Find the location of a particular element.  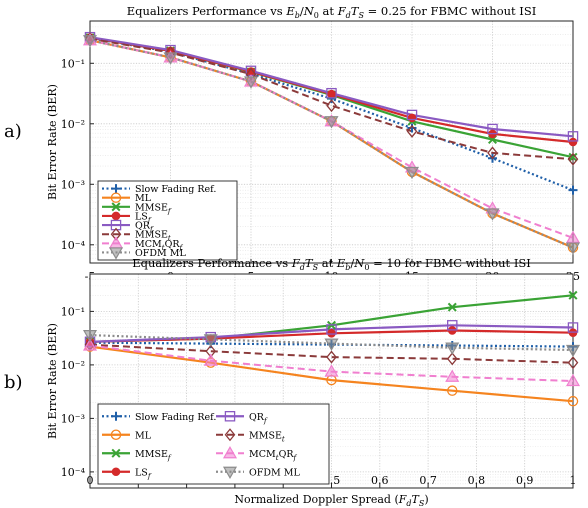

x-tick-label: 0.7 is located at coordinates (428, 480).